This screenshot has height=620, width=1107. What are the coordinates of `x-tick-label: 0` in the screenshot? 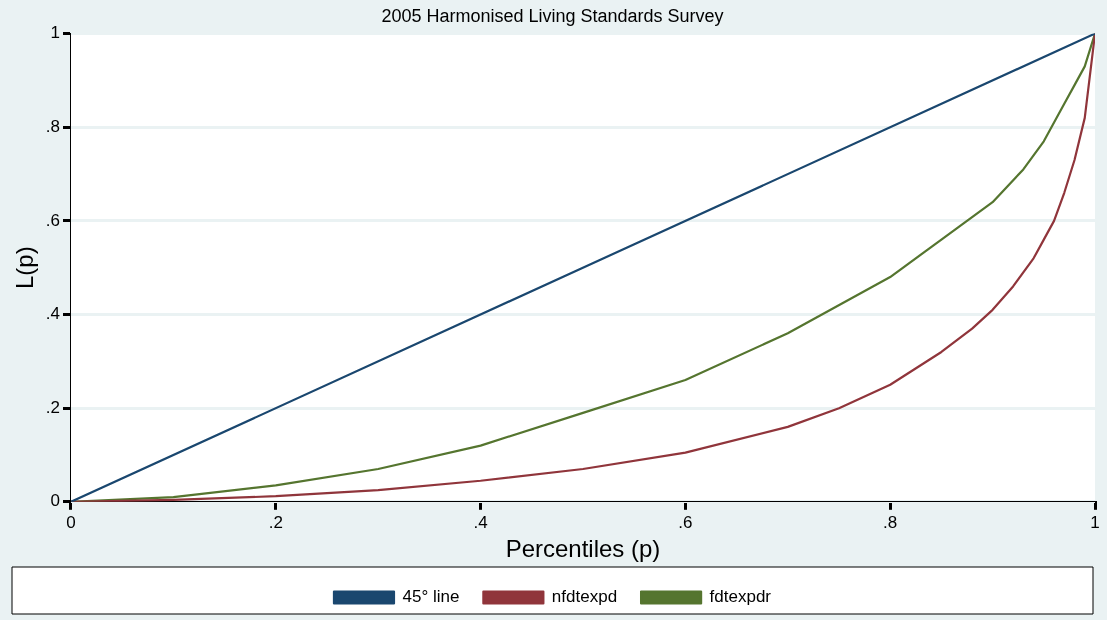 It's located at (71, 522).